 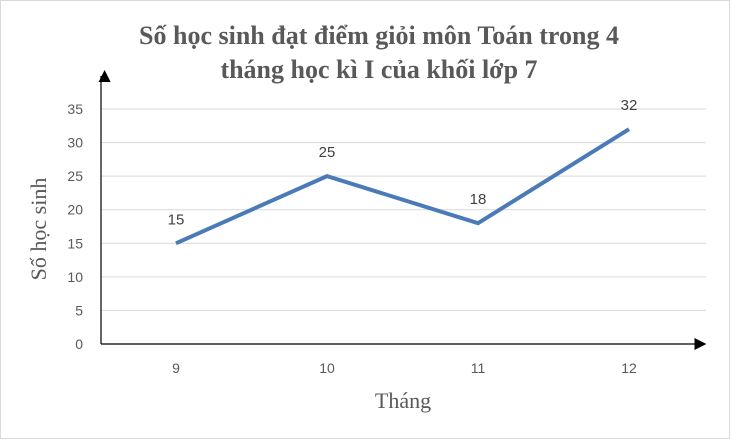 I want to click on x-axis-ticks: 9 10 11 12, so click(x=404, y=368).